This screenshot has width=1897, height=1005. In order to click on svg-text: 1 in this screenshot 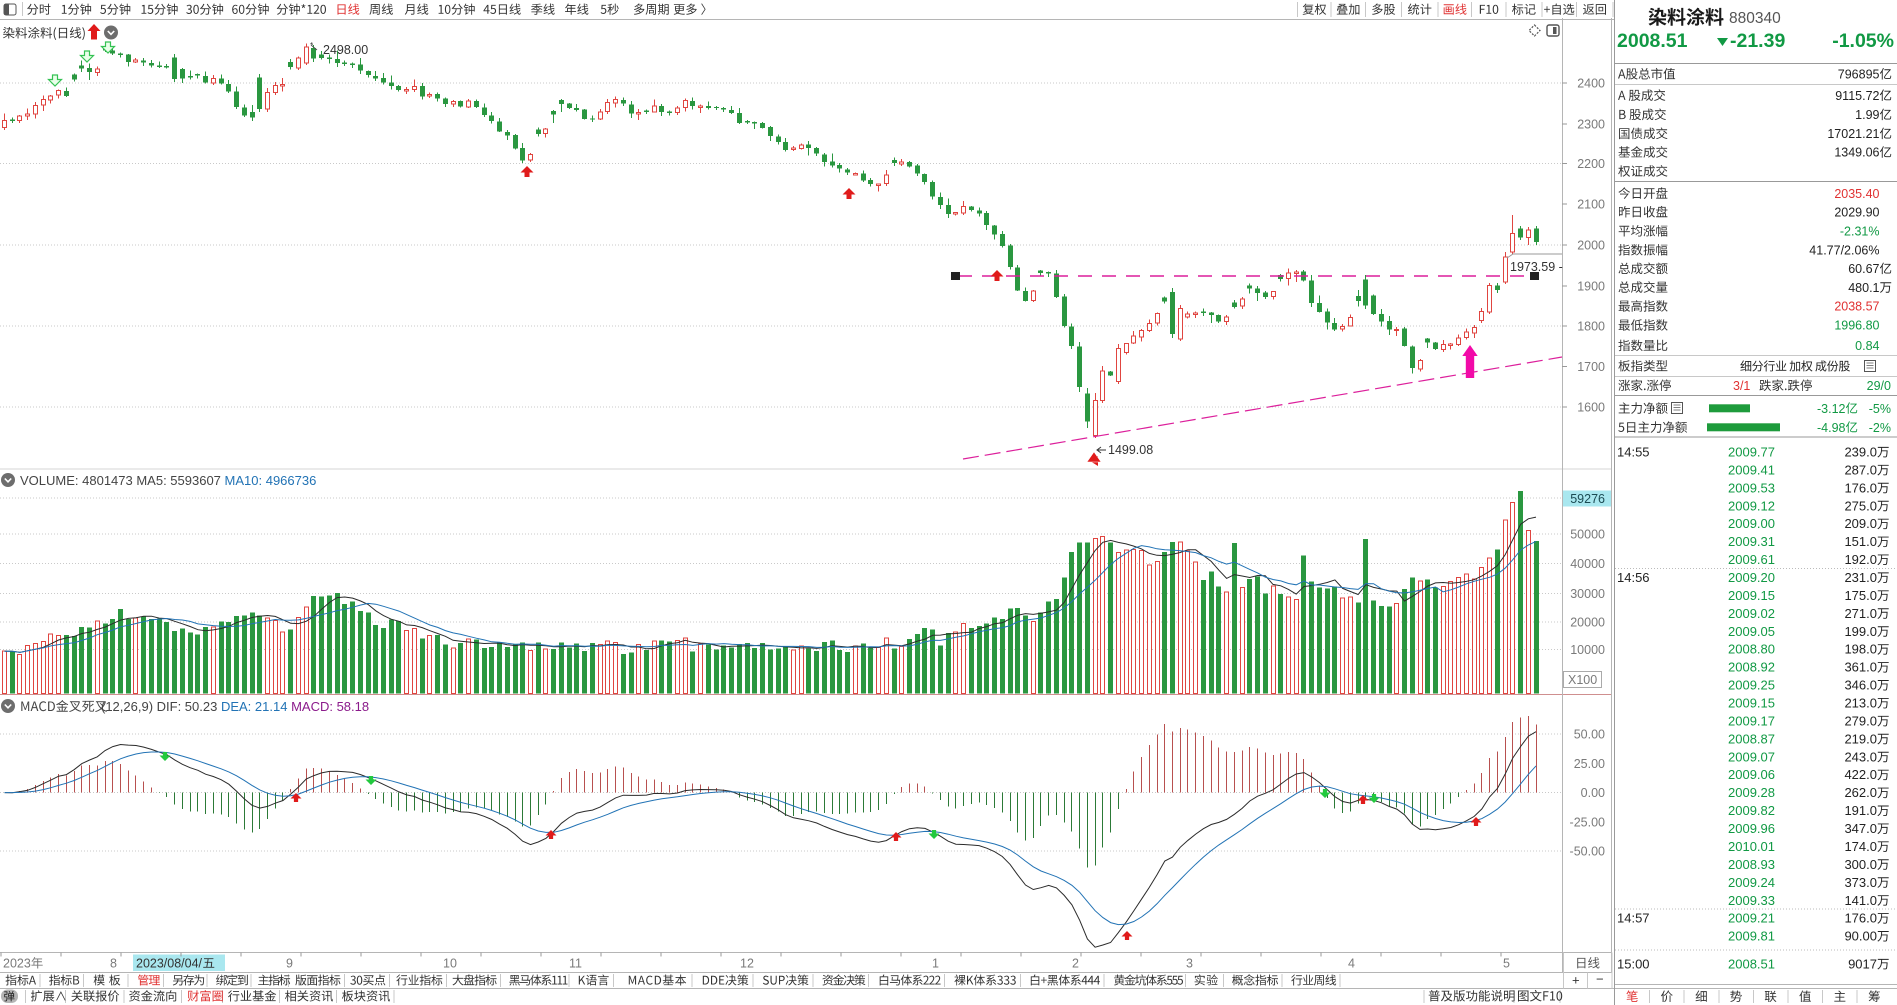, I will do `click(935, 964)`.